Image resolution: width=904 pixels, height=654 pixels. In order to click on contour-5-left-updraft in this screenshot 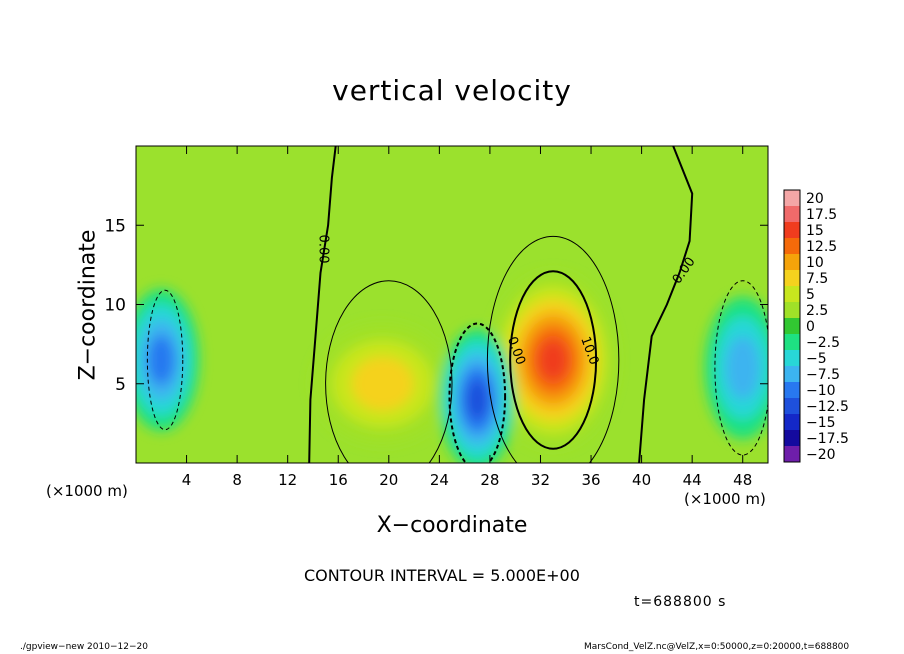, I will do `click(389, 371)`.